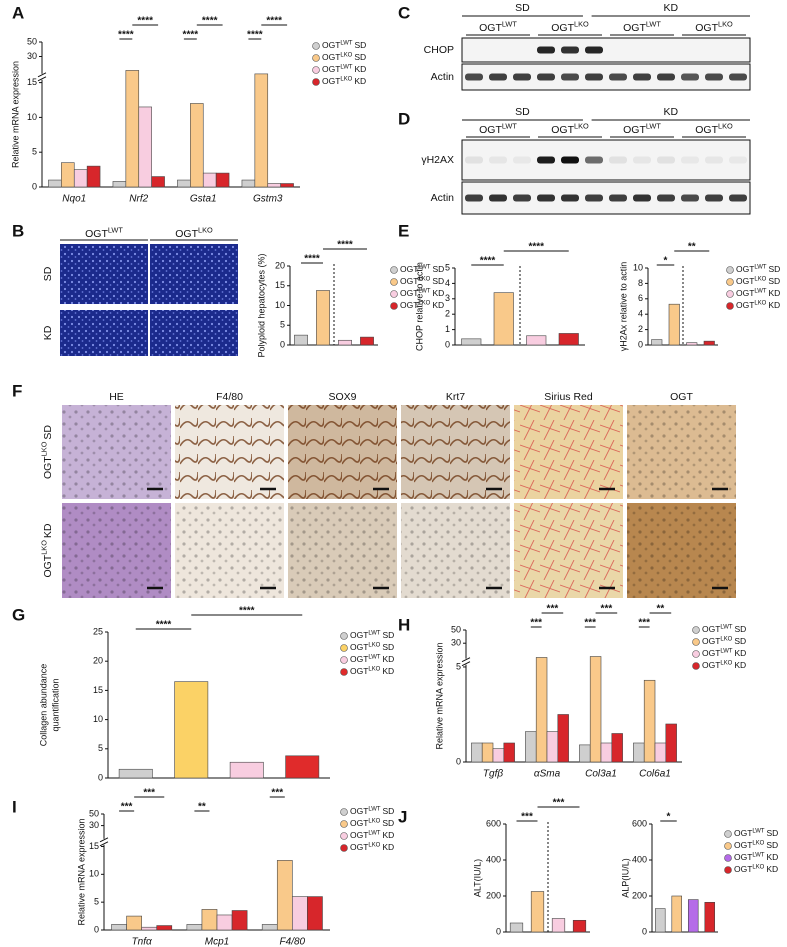 This screenshot has width=787, height=947. Describe the element at coordinates (671, 112) in the screenshot. I see `diet-label: KD` at that location.